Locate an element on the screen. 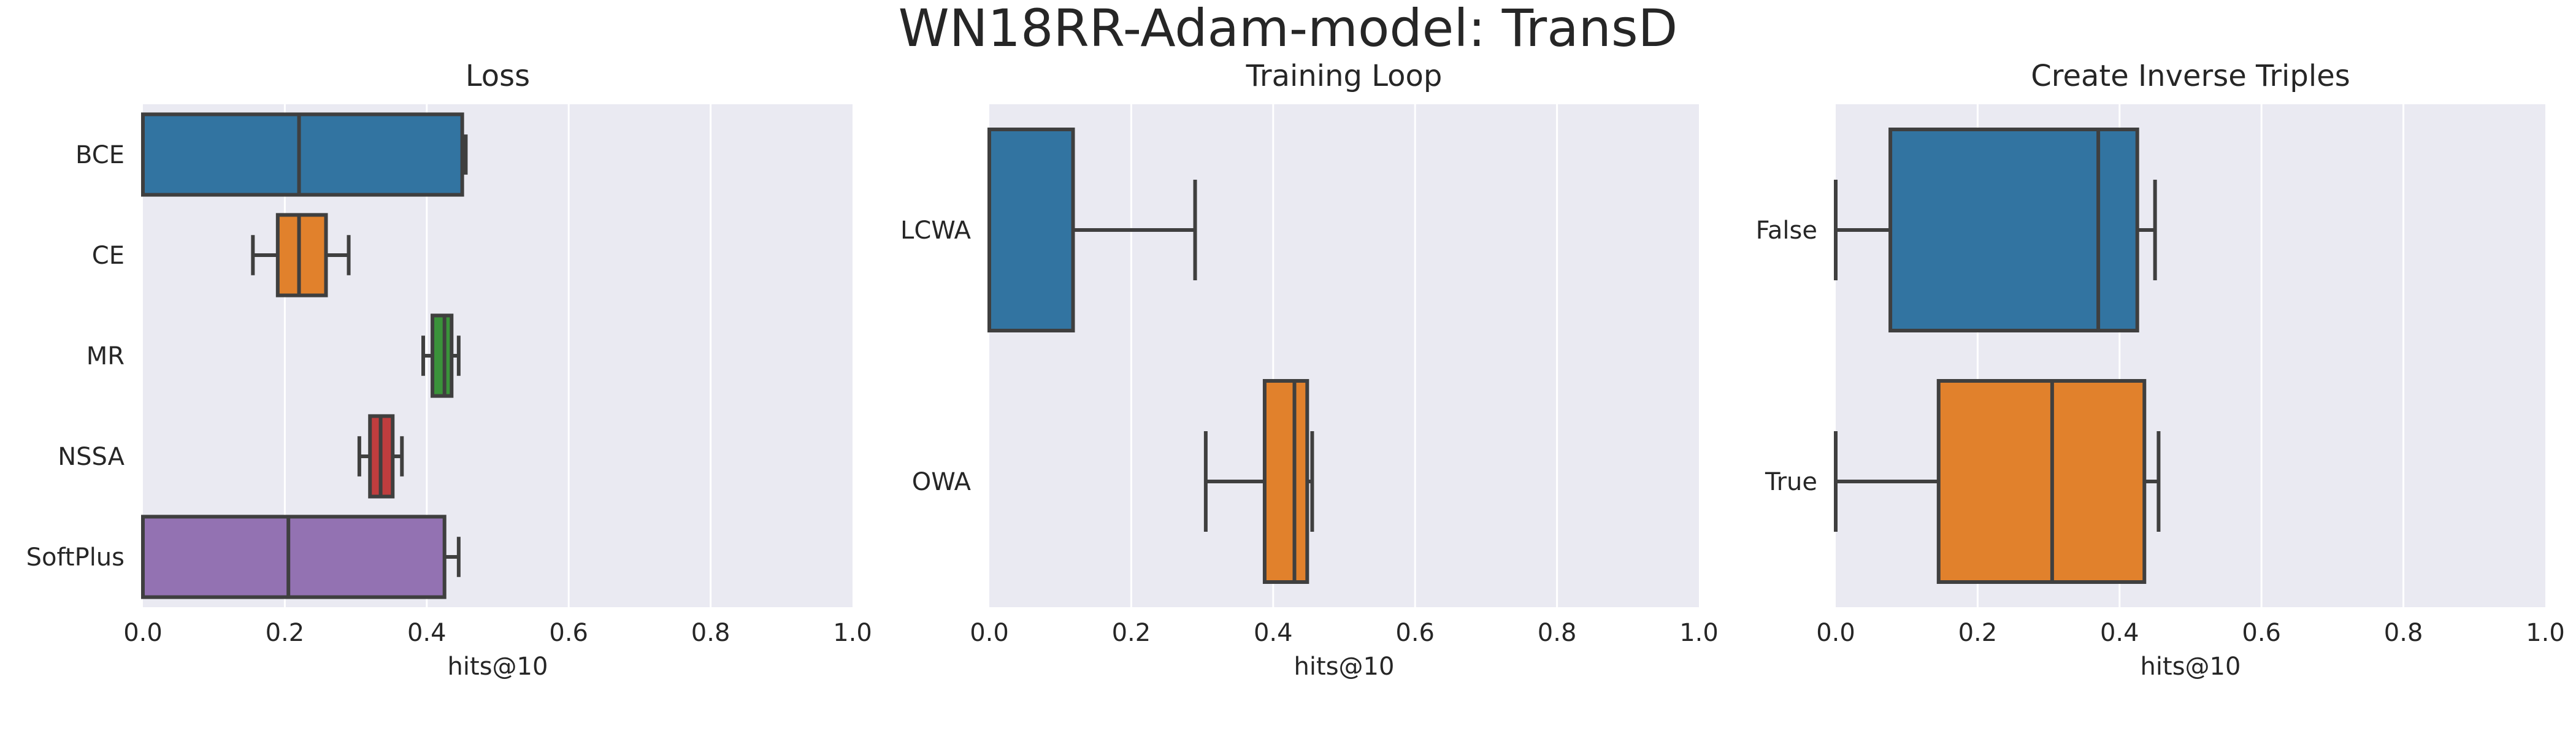  box-group-softplus: SoftPlus is located at coordinates (243, 557).